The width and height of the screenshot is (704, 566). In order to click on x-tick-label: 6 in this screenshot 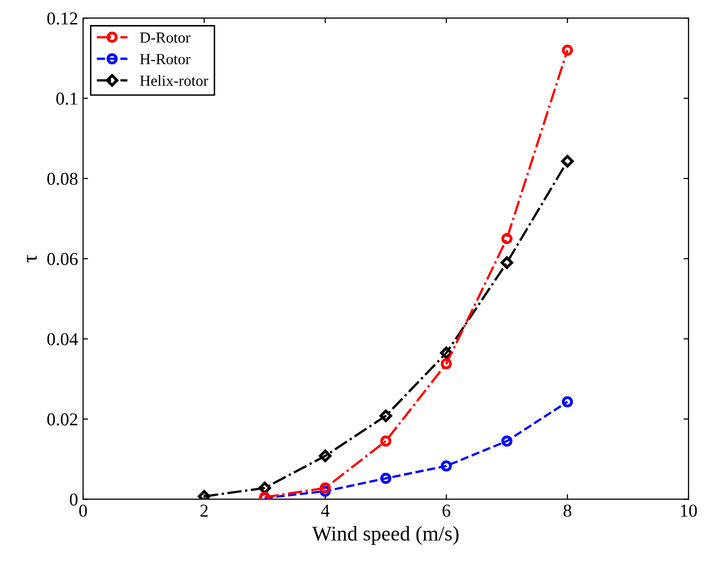, I will do `click(446, 510)`.